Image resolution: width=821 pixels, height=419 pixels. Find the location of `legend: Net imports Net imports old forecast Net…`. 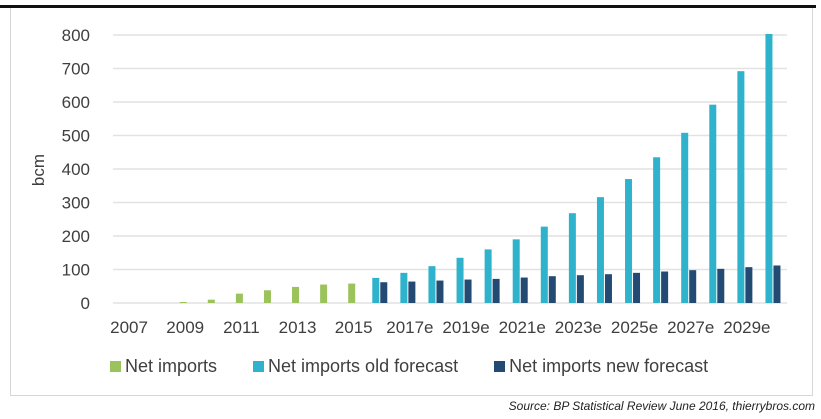

legend: Net imports Net imports old forecast Net… is located at coordinates (409, 366).